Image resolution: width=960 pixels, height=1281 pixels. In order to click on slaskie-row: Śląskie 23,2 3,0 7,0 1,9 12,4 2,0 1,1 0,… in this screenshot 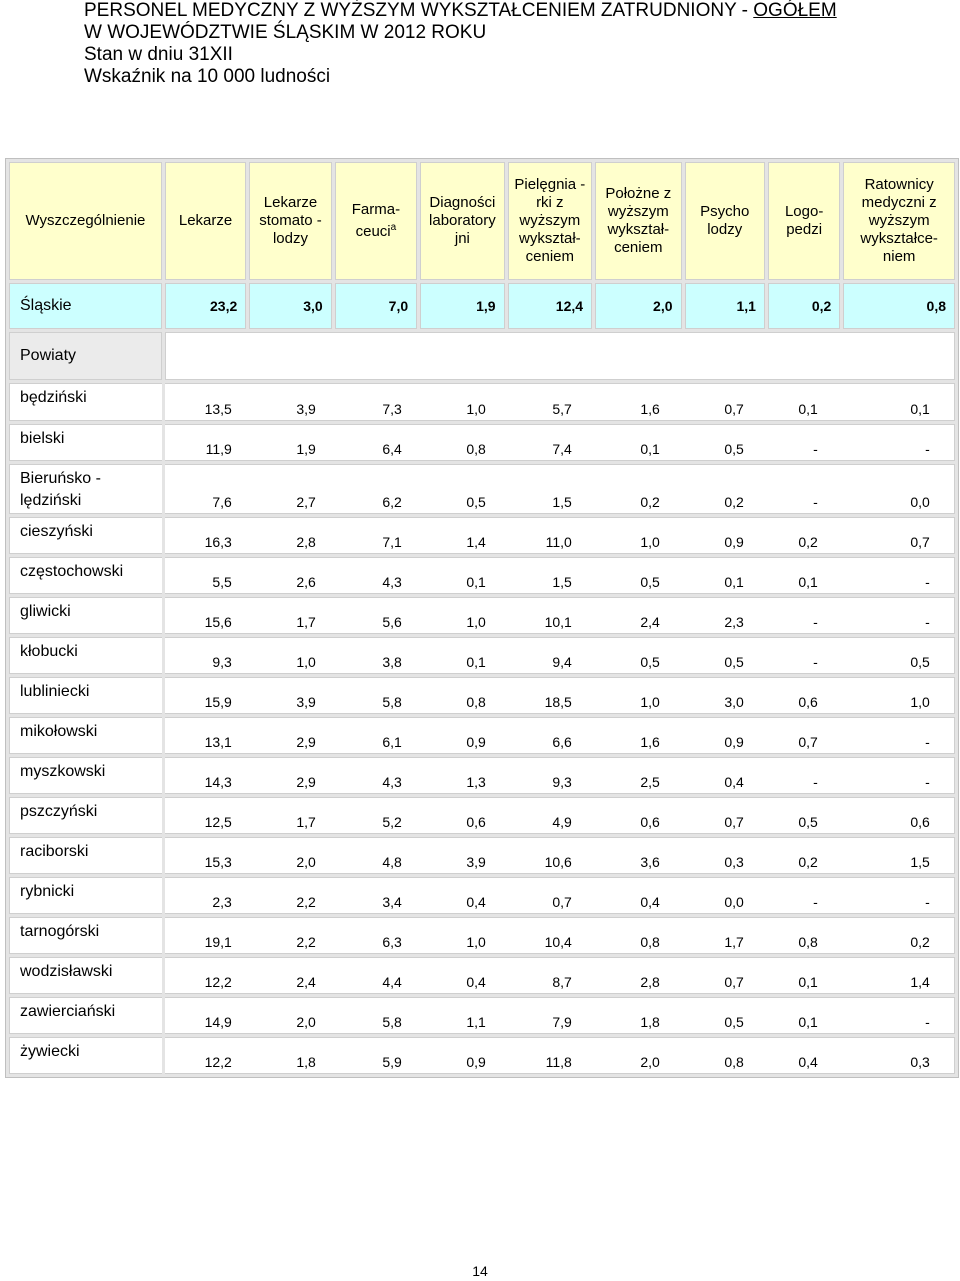, I will do `click(482, 306)`.